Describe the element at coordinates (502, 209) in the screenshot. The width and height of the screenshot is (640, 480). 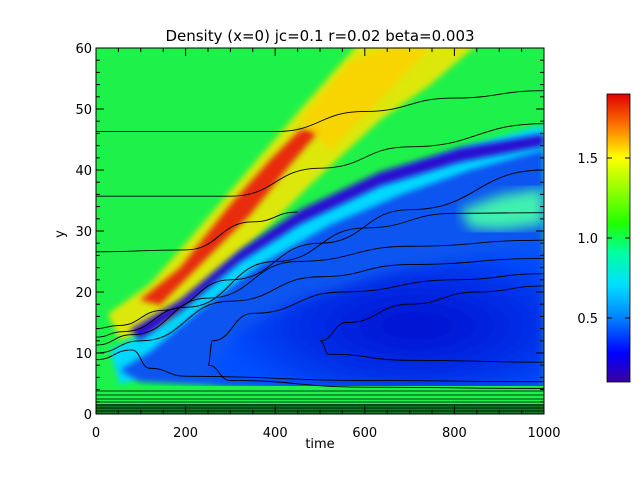
I see `upper-right-patch` at that location.